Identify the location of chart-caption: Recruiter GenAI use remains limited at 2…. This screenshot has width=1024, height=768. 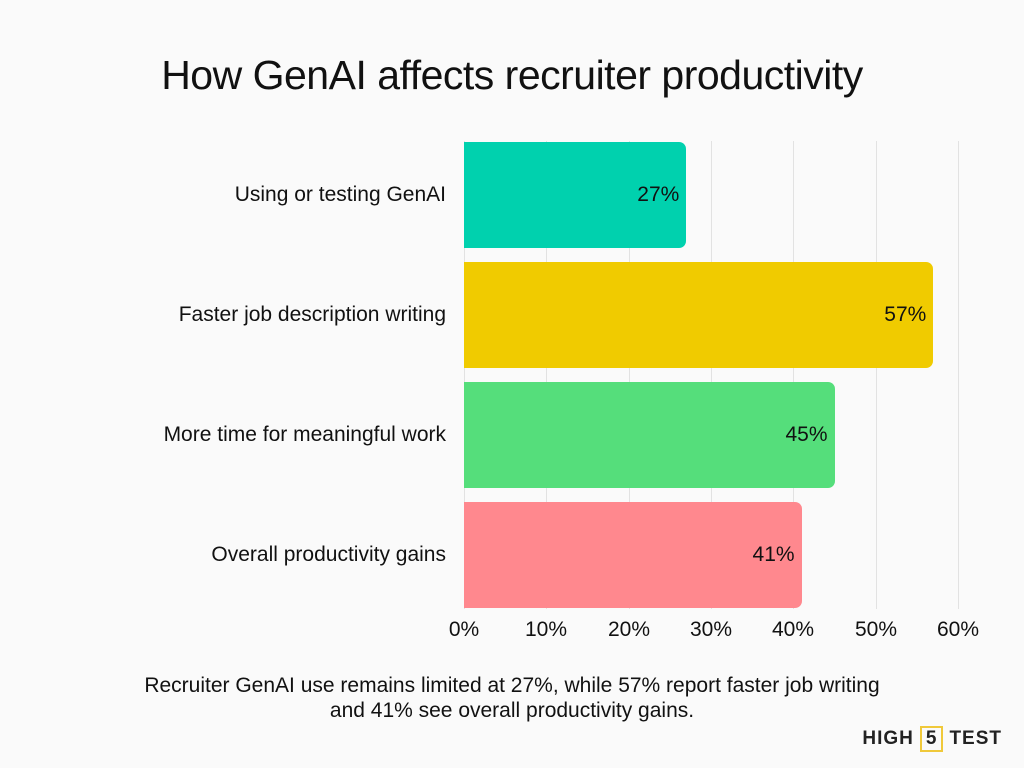
(512, 698).